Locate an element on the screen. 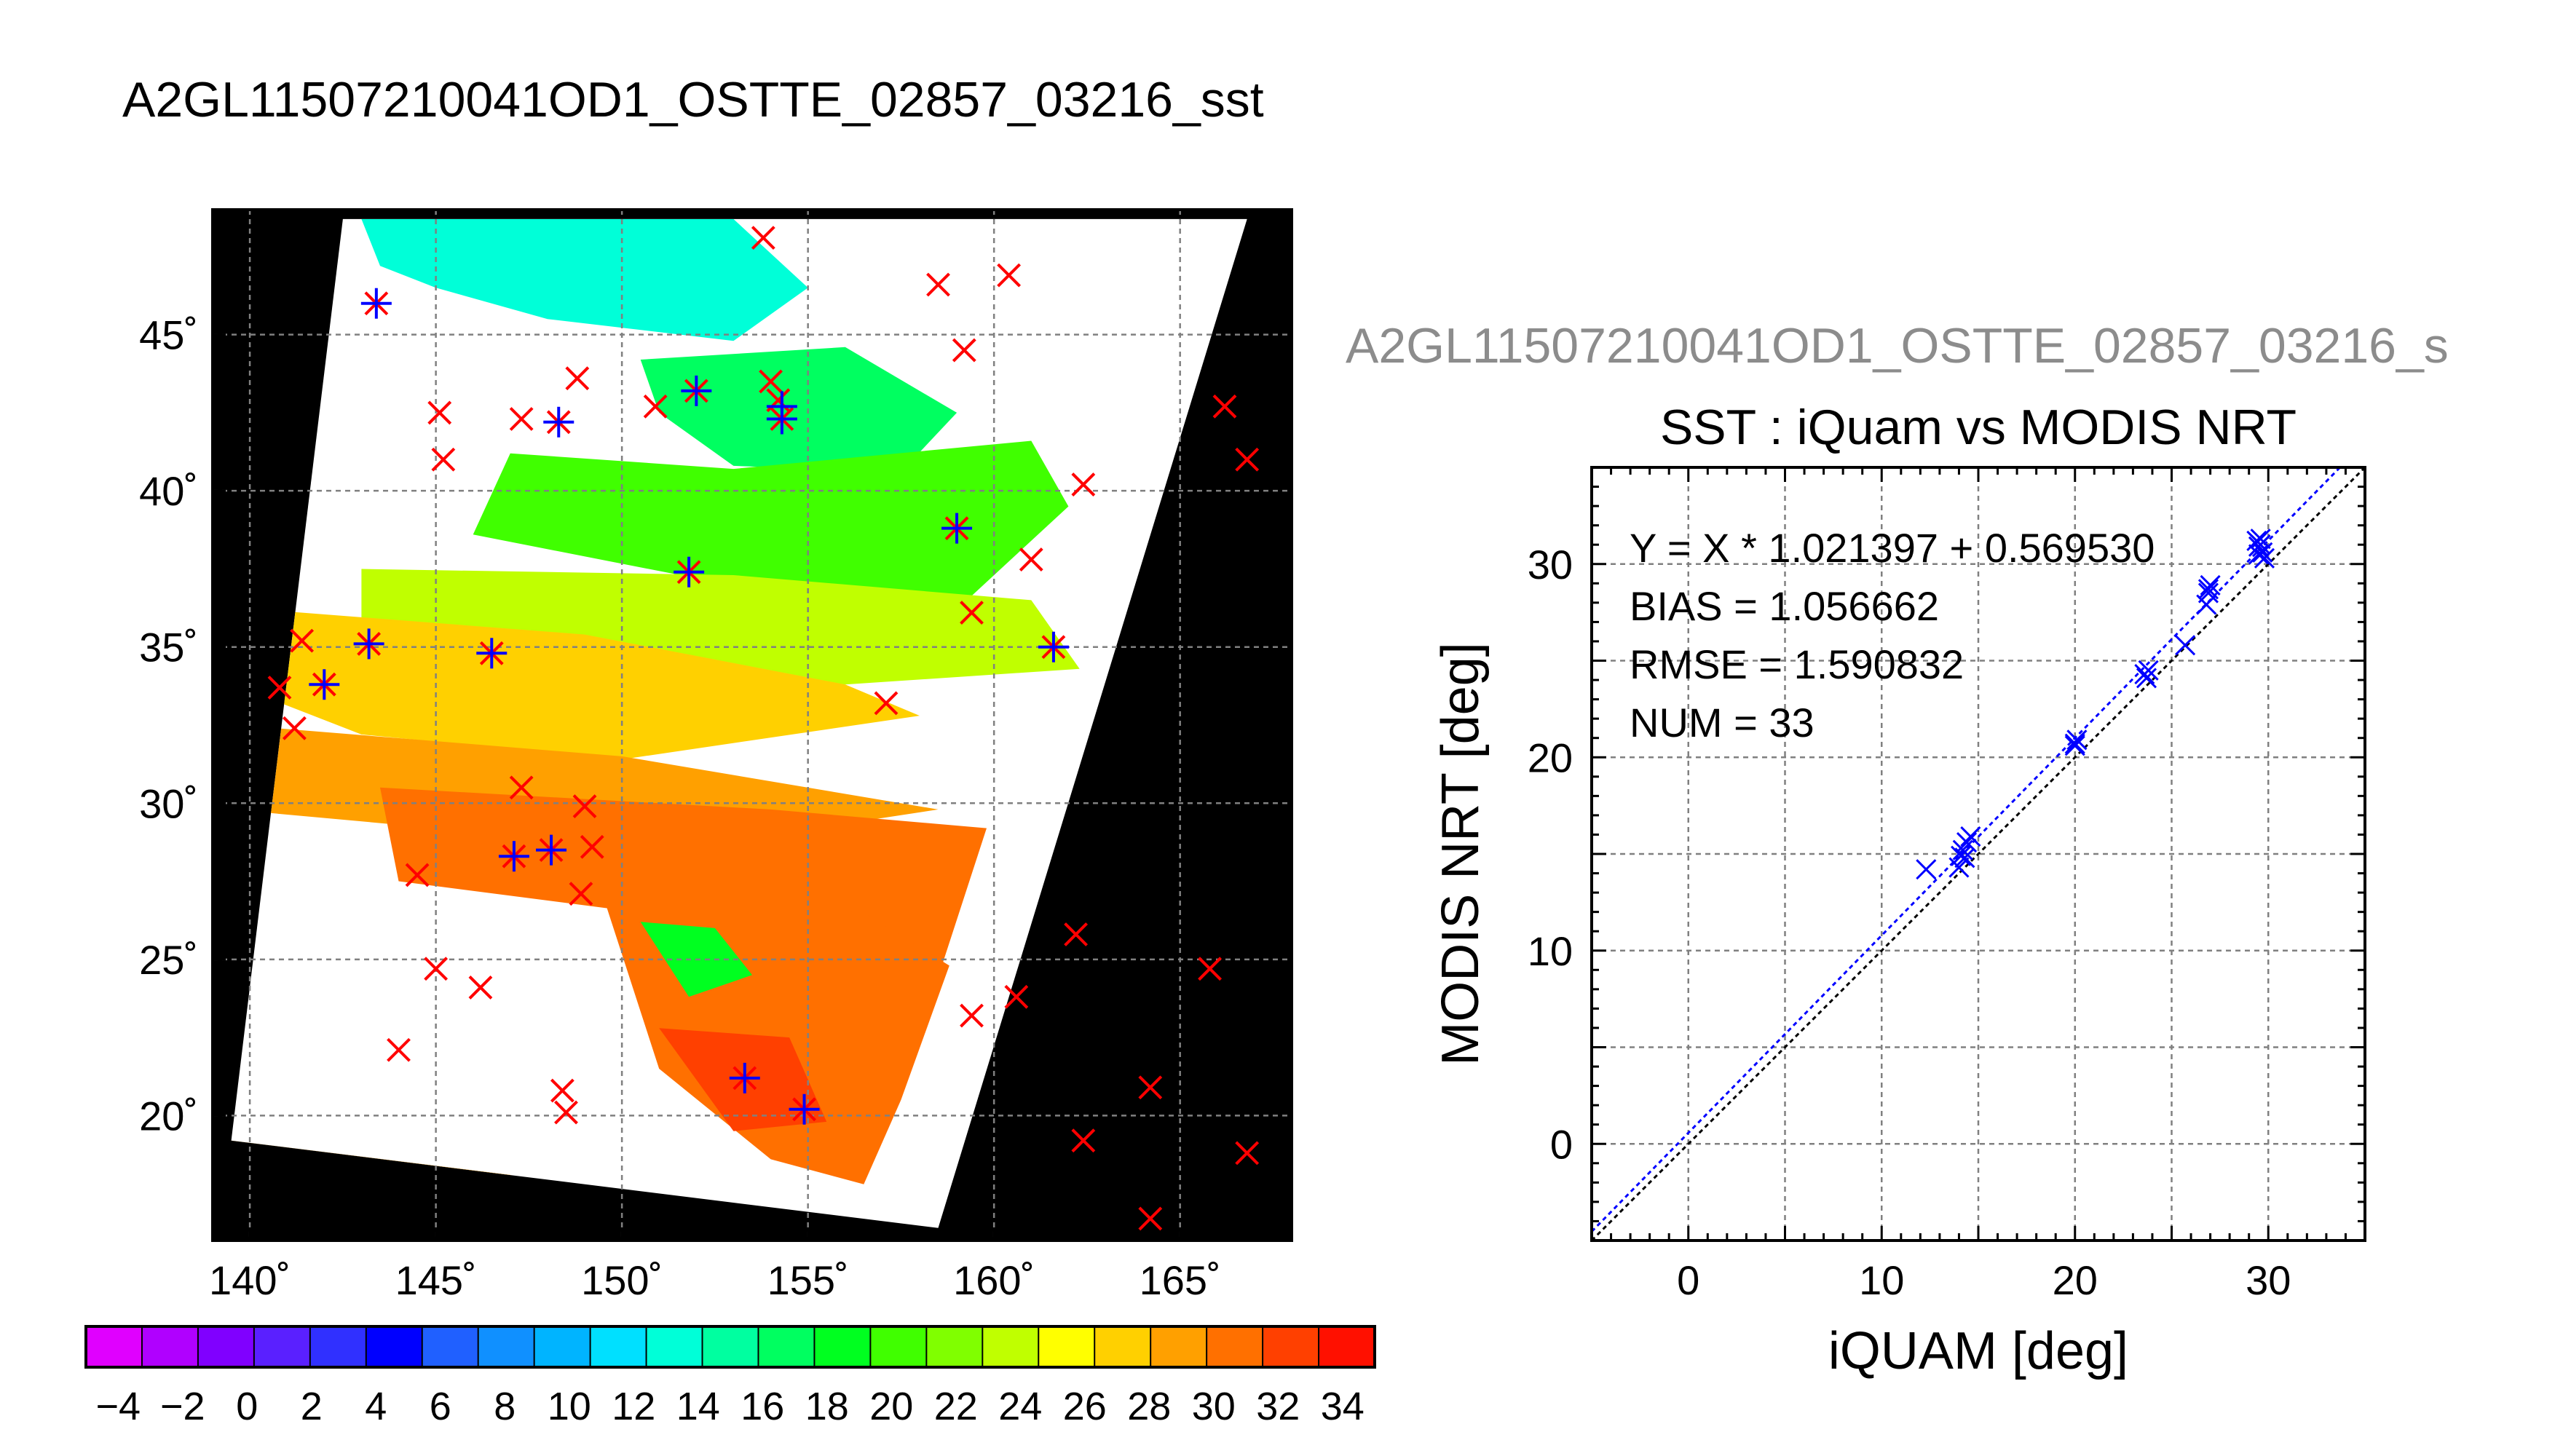  map-y-tick-label: 45˚ is located at coordinates (168, 335).